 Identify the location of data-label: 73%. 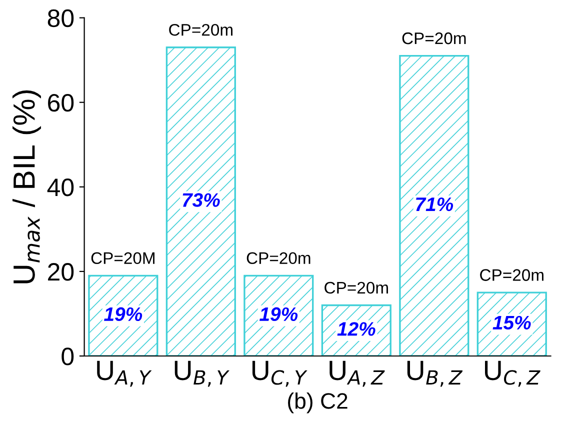
(201, 200).